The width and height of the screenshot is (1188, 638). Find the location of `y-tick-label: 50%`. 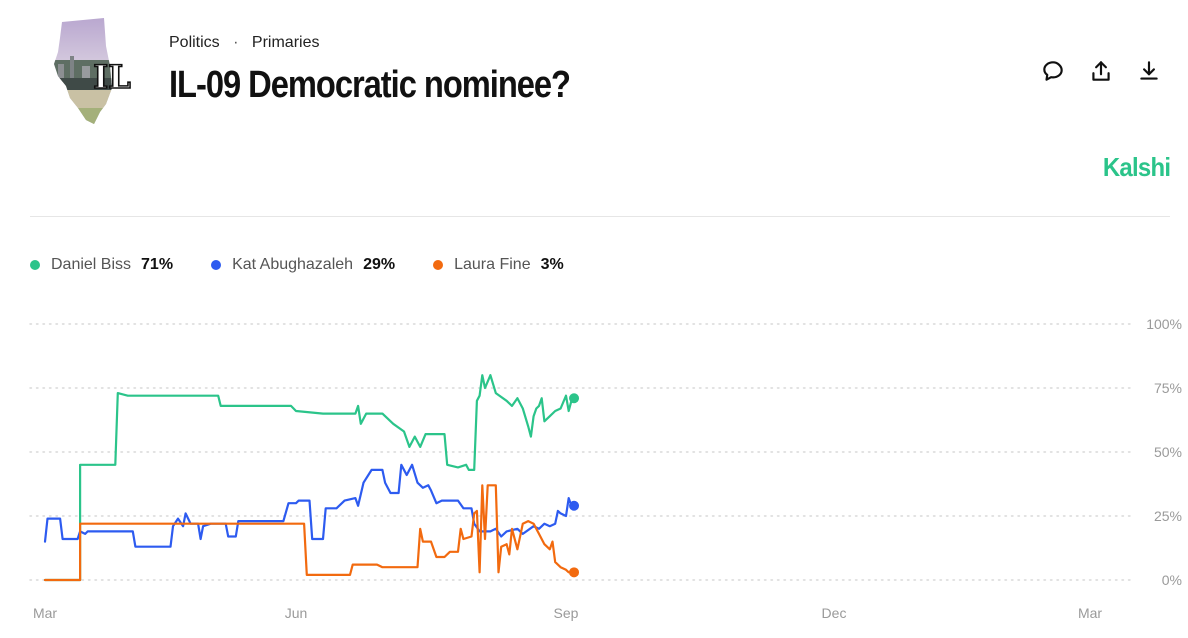

y-tick-label: 50% is located at coordinates (1168, 452).